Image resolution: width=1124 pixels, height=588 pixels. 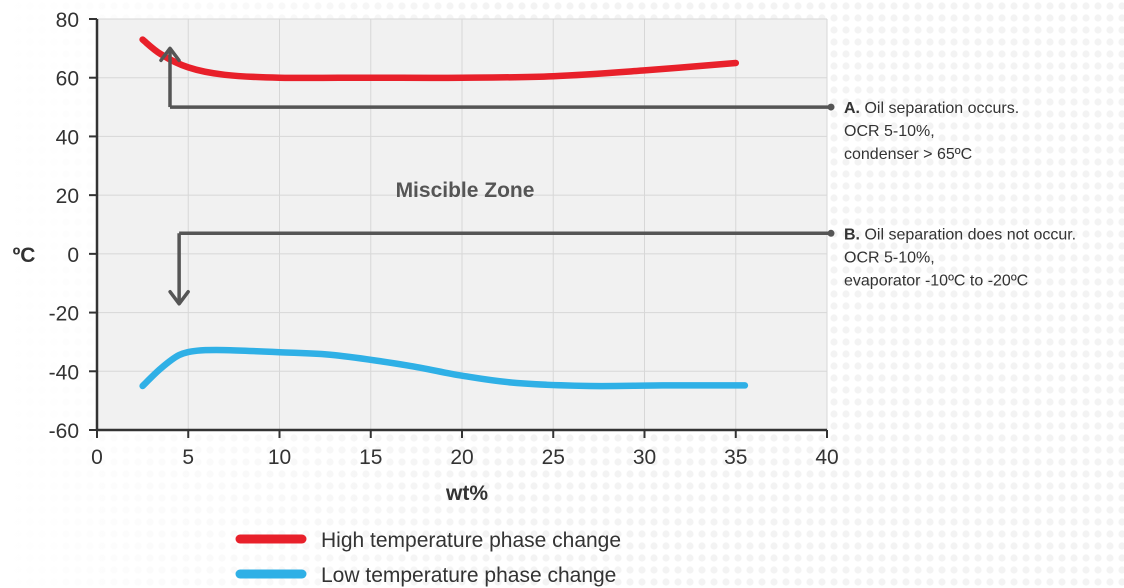 What do you see at coordinates (370, 457) in the screenshot?
I see `x-tick-label: 15` at bounding box center [370, 457].